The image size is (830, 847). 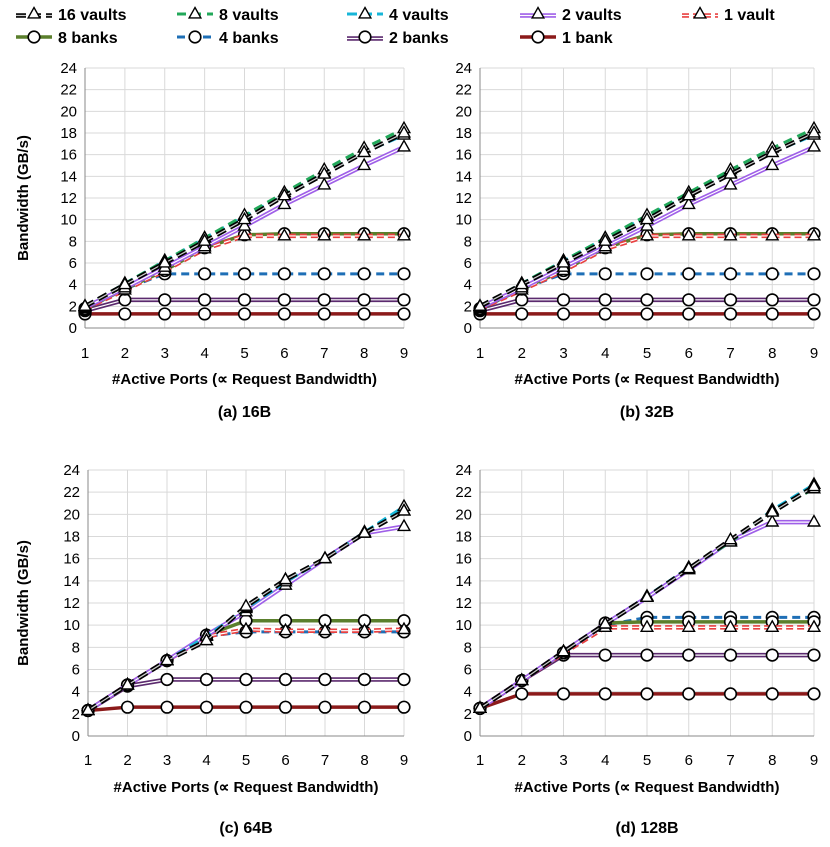 What do you see at coordinates (249, 15) in the screenshot?
I see `legend-label: 8 vaults` at bounding box center [249, 15].